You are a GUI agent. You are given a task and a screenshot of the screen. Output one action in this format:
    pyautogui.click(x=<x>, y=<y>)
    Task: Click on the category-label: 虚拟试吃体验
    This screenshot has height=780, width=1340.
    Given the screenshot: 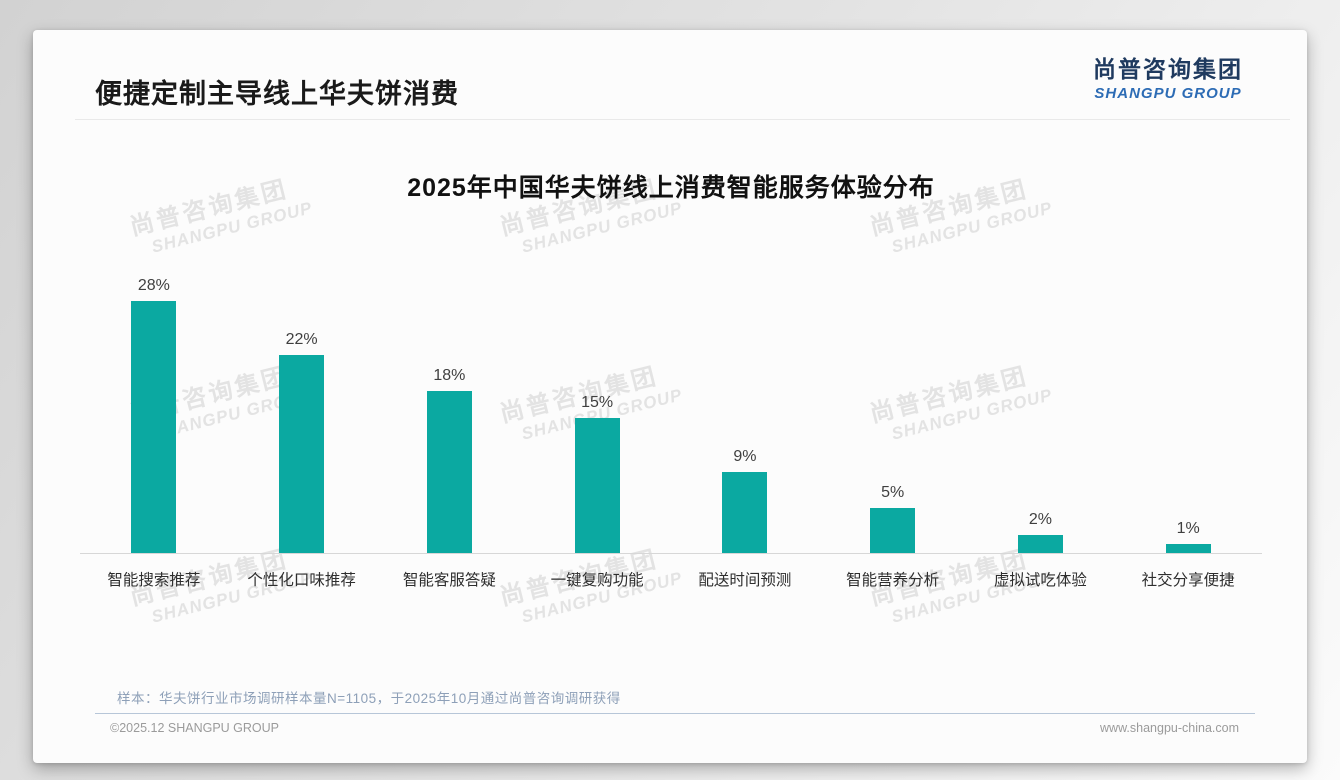 What is the action you would take?
    pyautogui.click(x=1040, y=580)
    